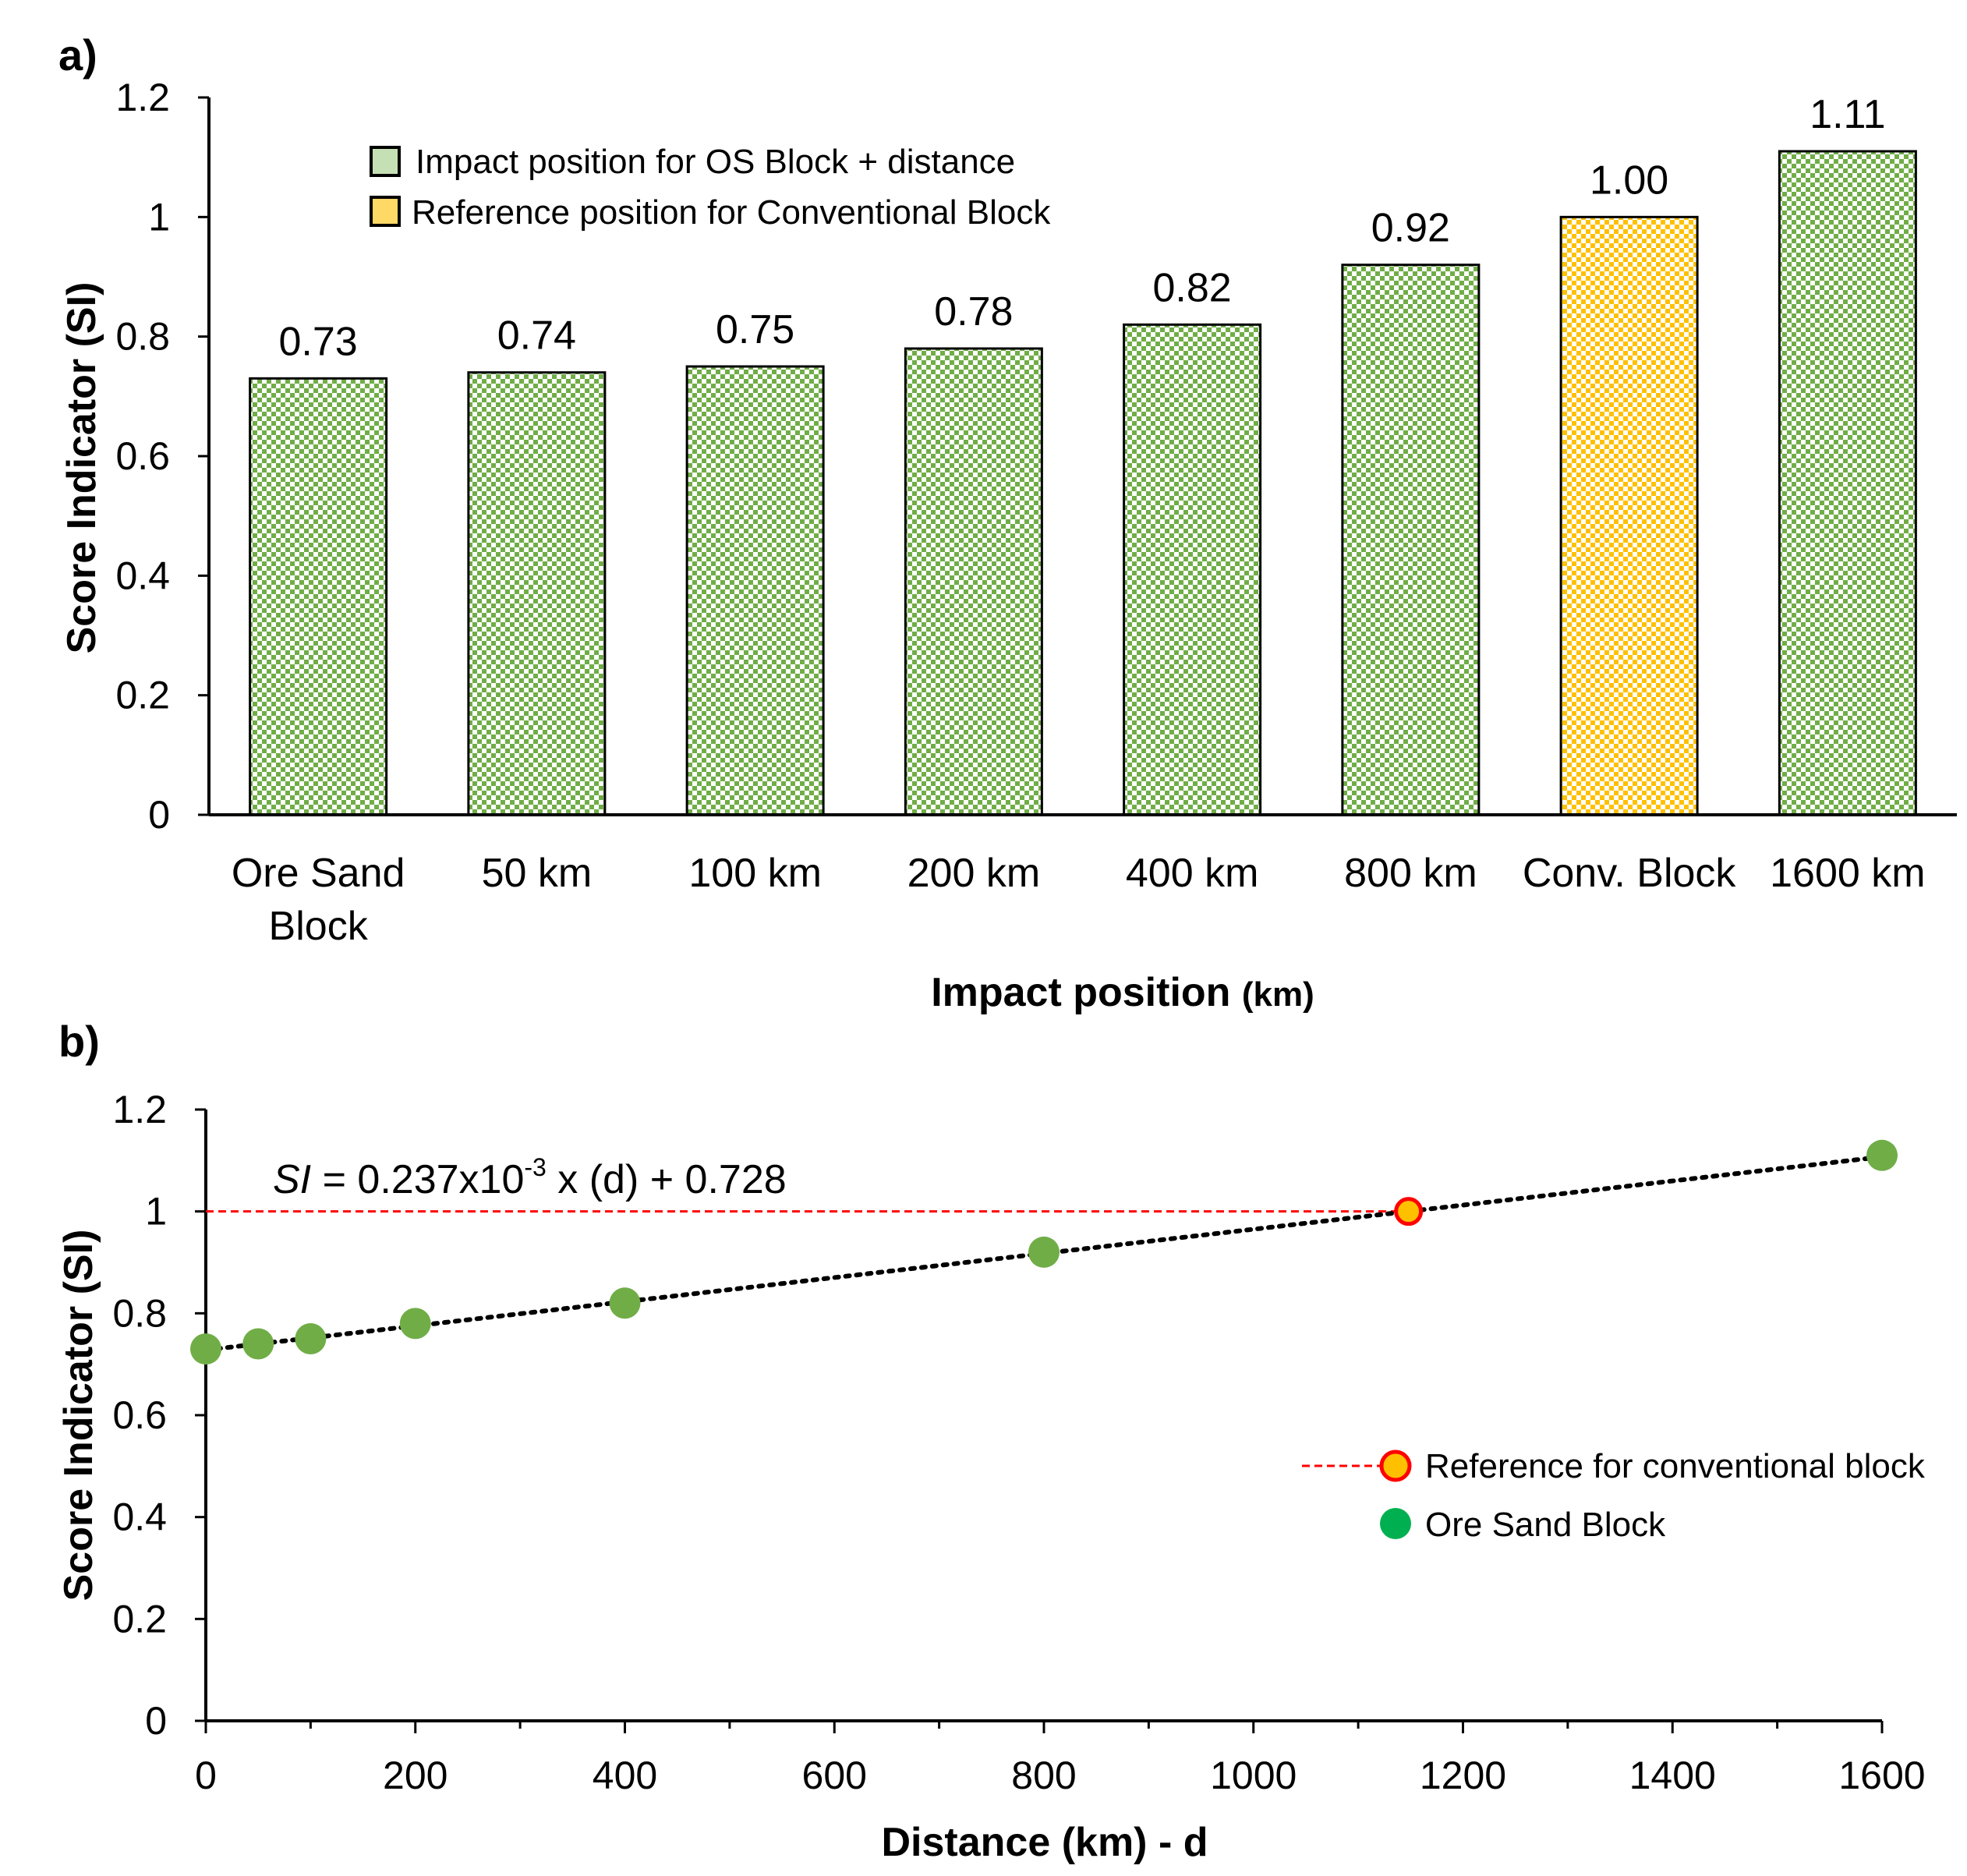 The height and width of the screenshot is (1876, 1967). I want to click on x-tick-label-a: Conv. Block, so click(1630, 874).